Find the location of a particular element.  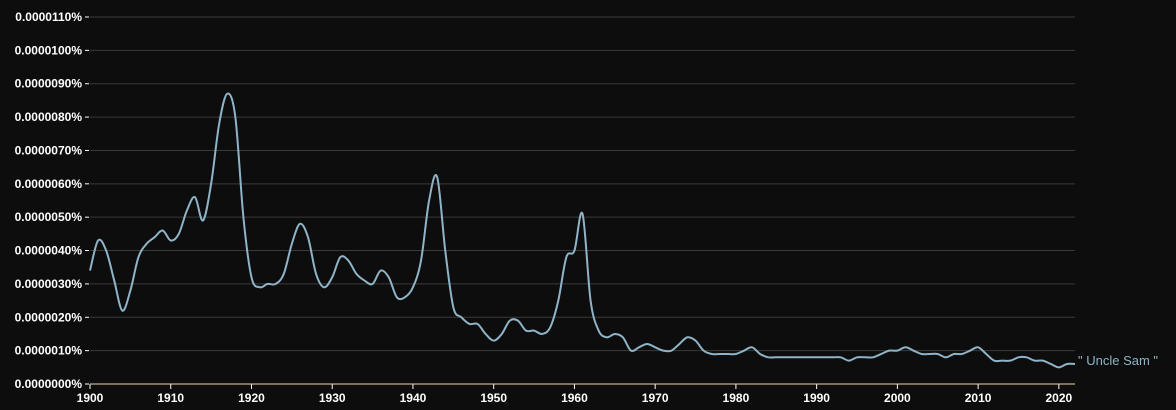

x-tick-label: 2020 is located at coordinates (1059, 398).